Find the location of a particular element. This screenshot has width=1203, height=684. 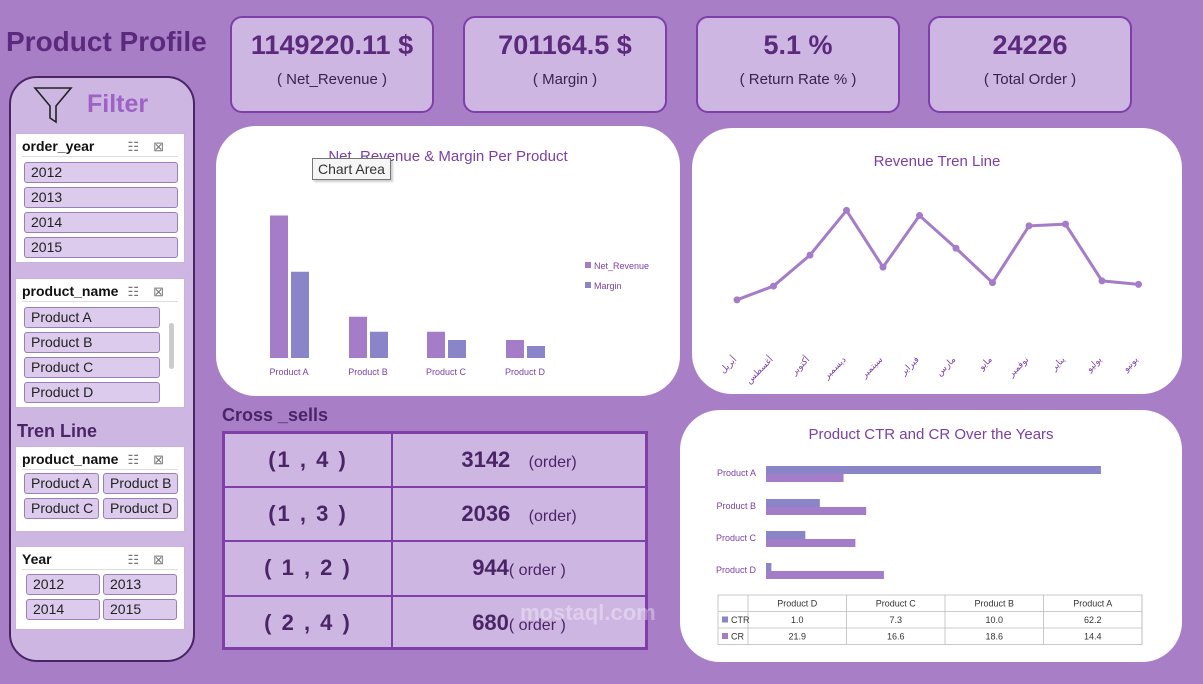

slicer-controls: ☷⊠ is located at coordinates (152, 292).